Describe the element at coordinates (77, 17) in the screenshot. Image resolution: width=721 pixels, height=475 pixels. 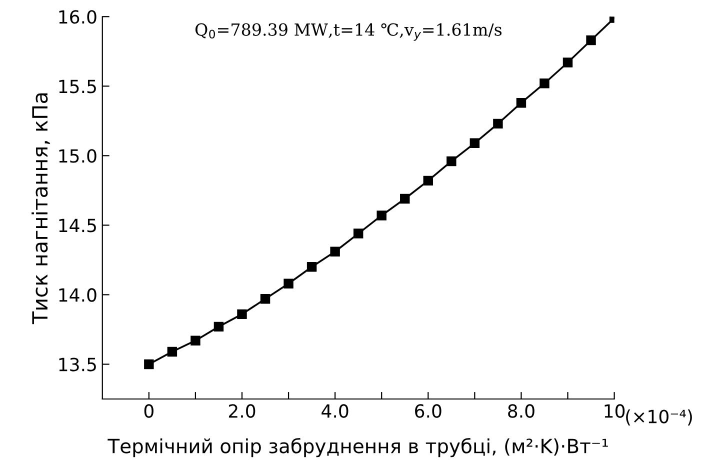
I see `y-tick-label: 16.0` at that location.